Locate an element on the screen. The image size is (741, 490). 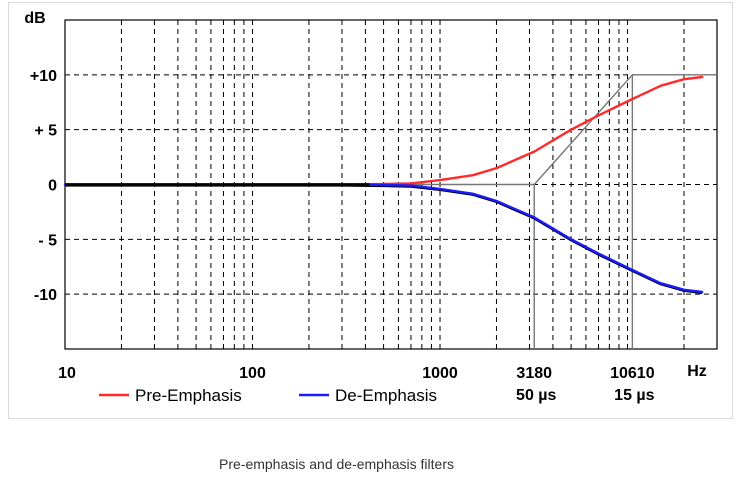
x-unit-label: Hz is located at coordinates (697, 371).